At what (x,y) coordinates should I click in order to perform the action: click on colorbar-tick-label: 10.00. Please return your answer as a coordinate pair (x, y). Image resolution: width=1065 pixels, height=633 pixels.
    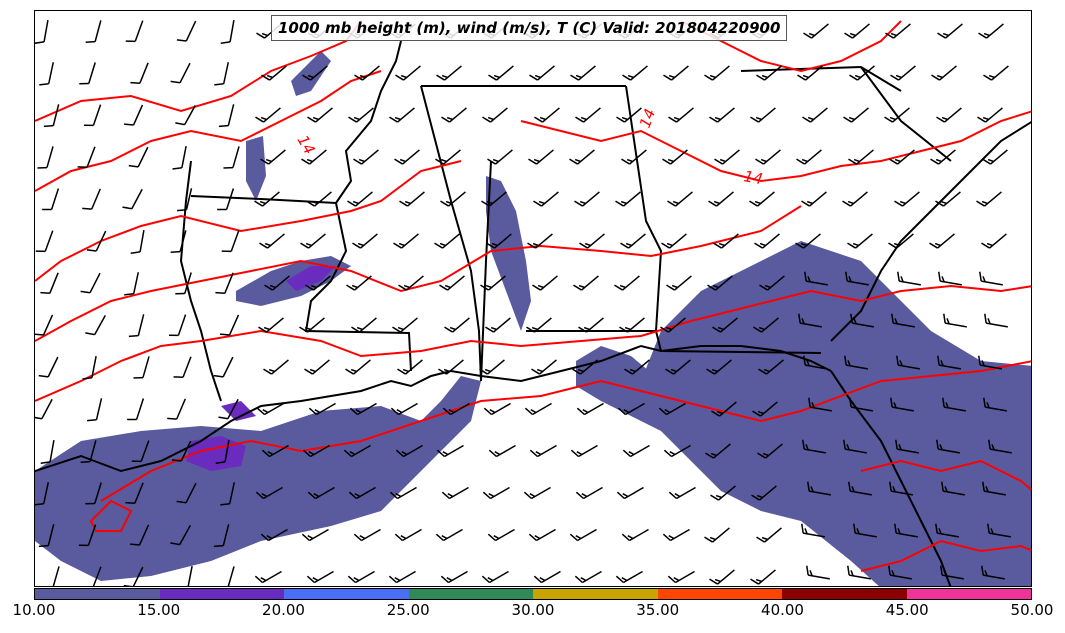
    Looking at the image, I should click on (34, 610).